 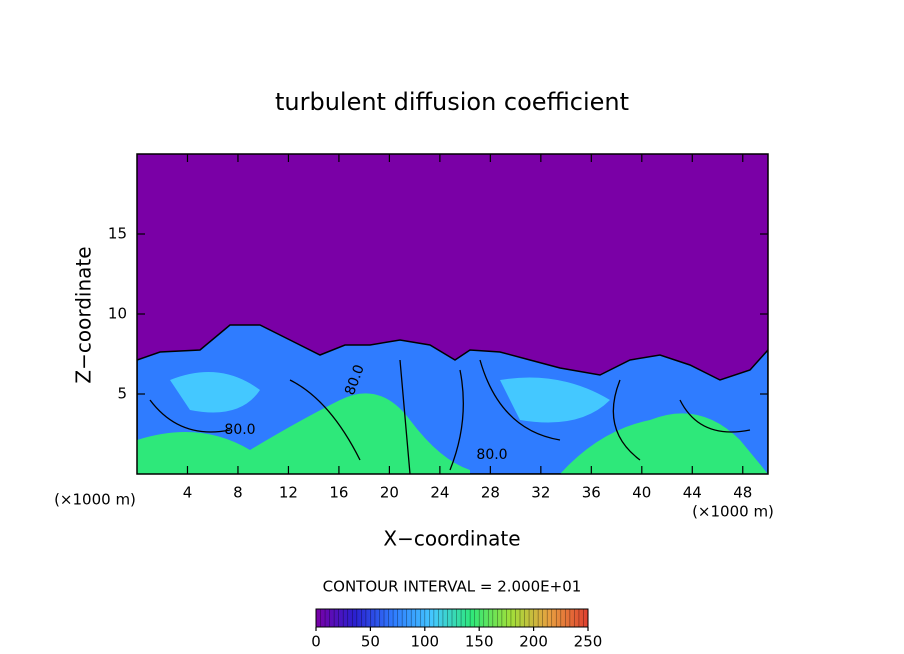 I want to click on y-tick-label: 5, so click(x=122, y=394).